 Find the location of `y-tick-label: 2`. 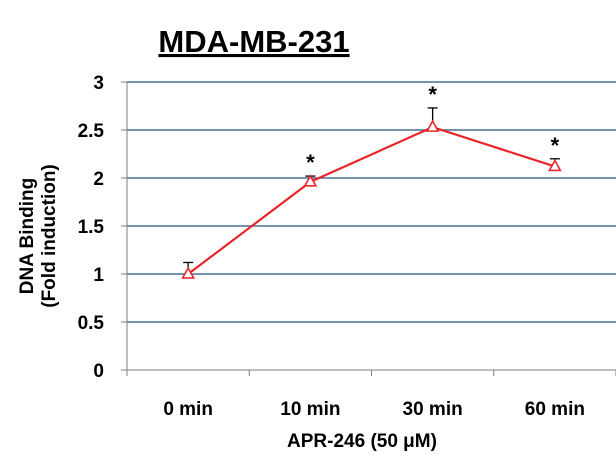

y-tick-label: 2 is located at coordinates (98, 179).